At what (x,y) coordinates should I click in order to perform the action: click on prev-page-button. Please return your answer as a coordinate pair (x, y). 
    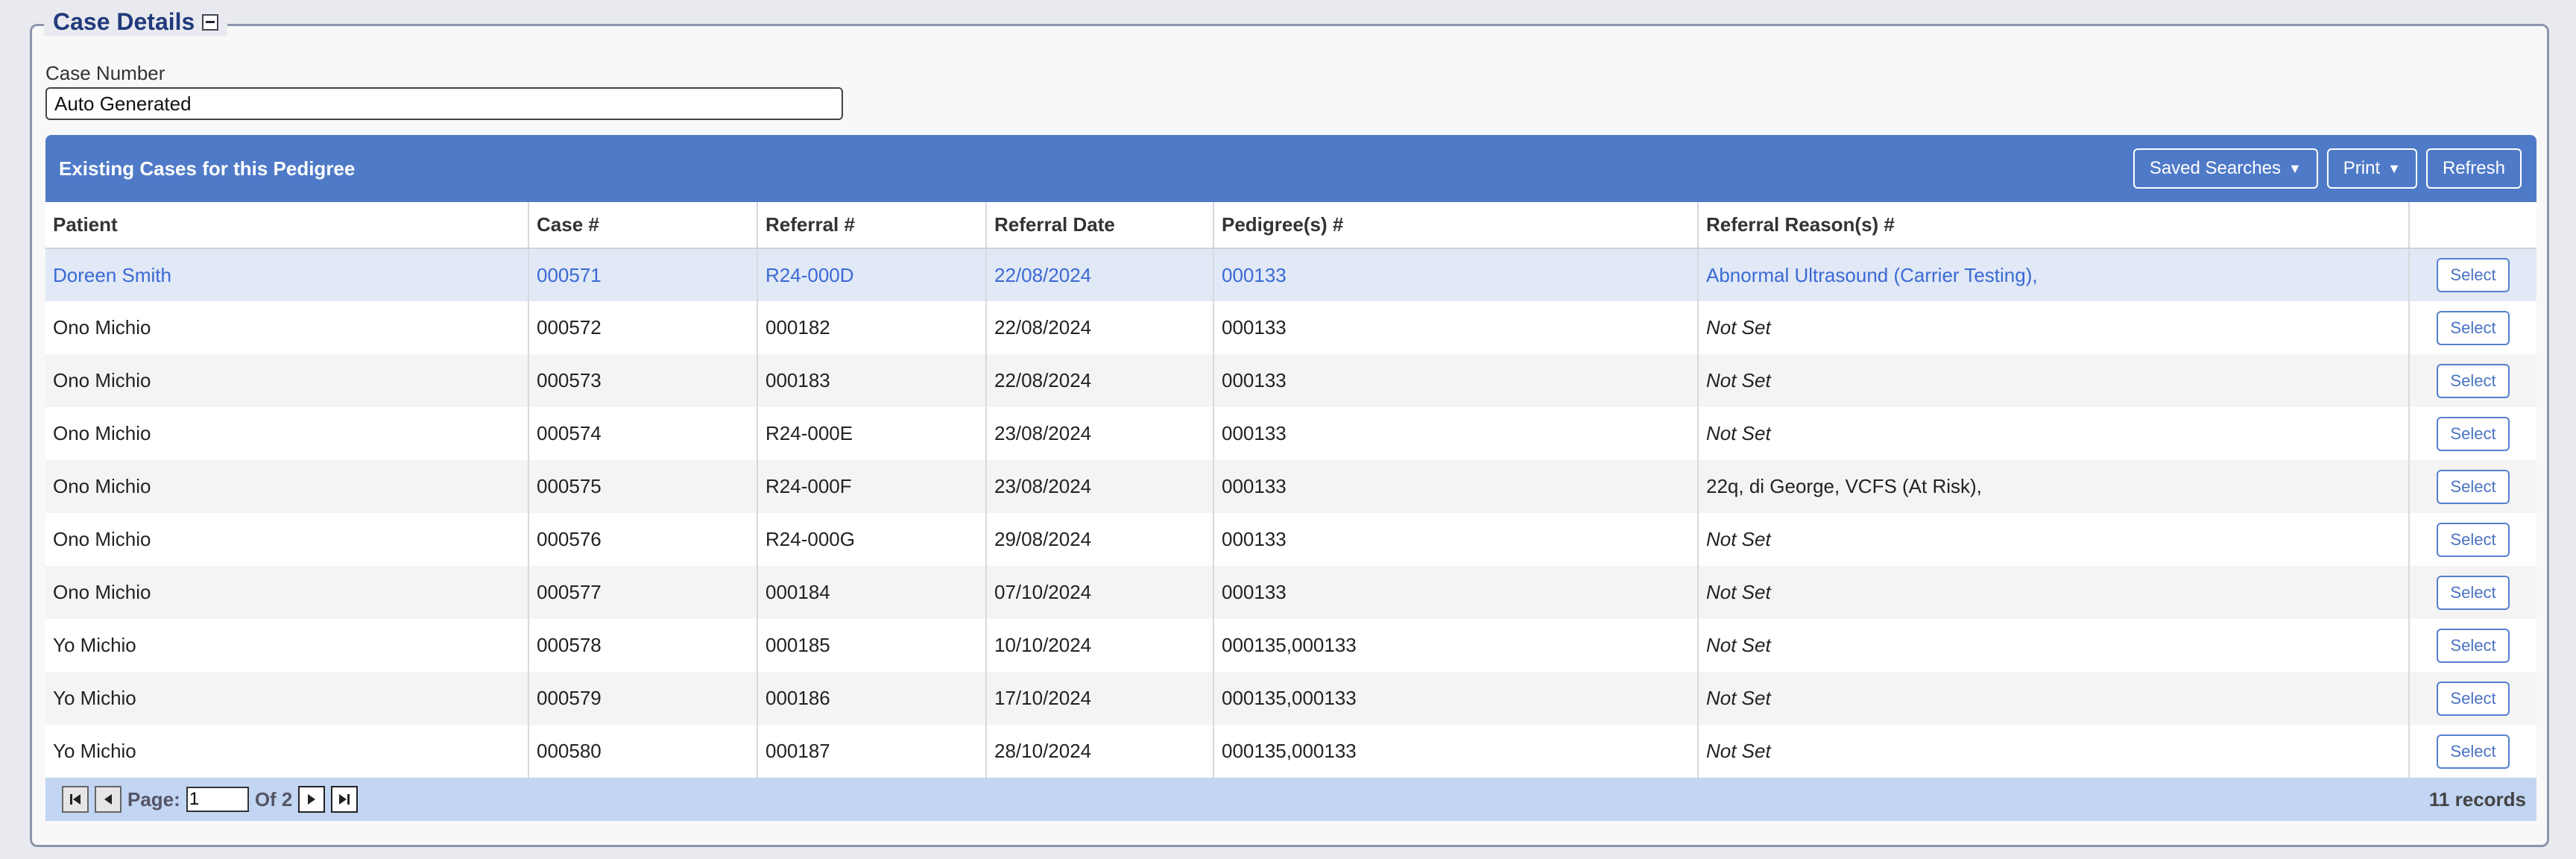
    Looking at the image, I should click on (108, 799).